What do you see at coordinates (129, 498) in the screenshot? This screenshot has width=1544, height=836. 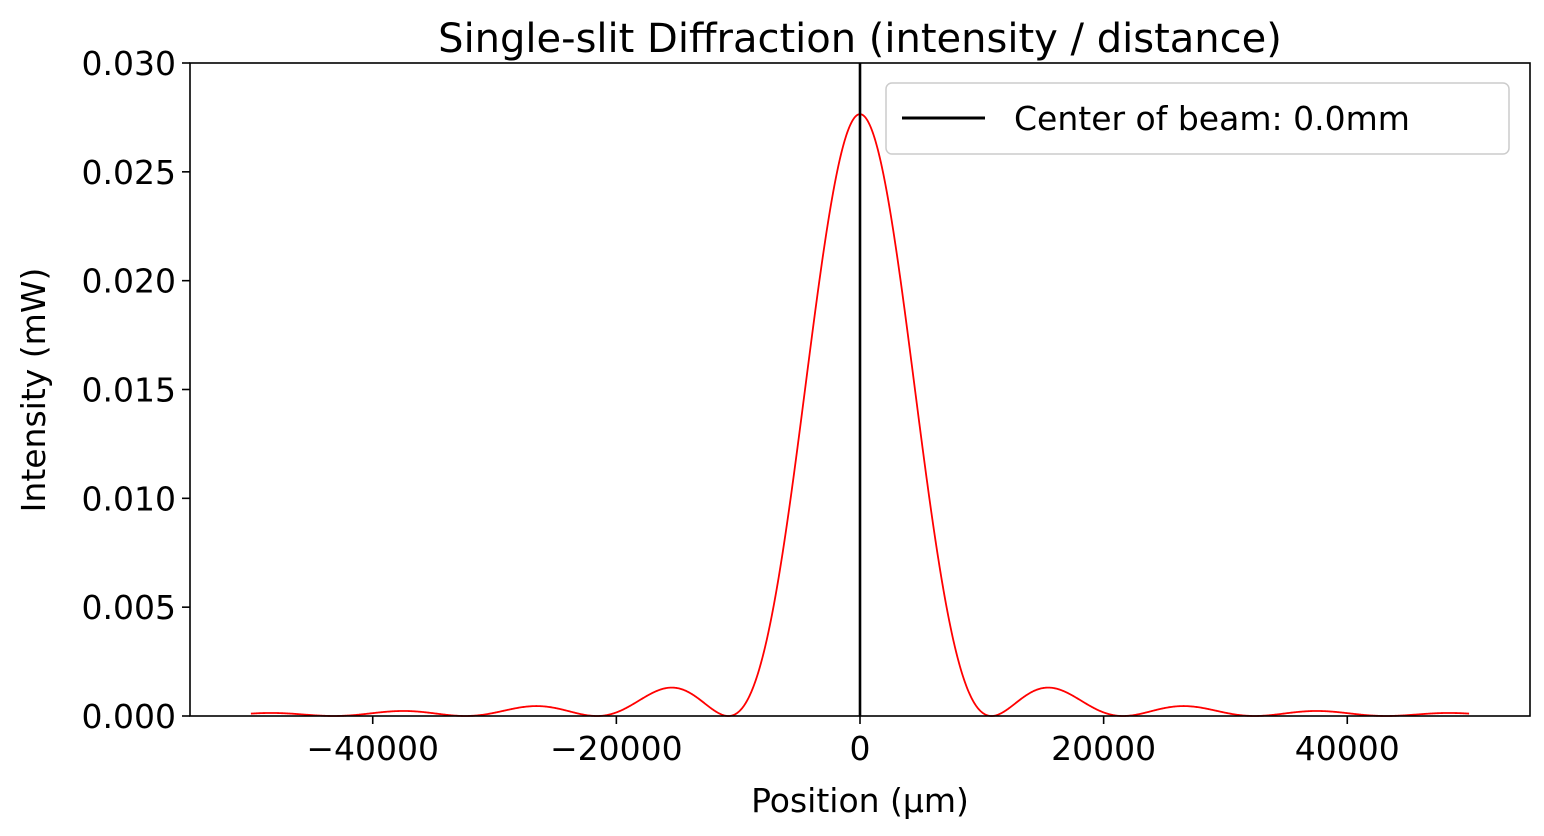 I see `y-tick-label: 0.010` at bounding box center [129, 498].